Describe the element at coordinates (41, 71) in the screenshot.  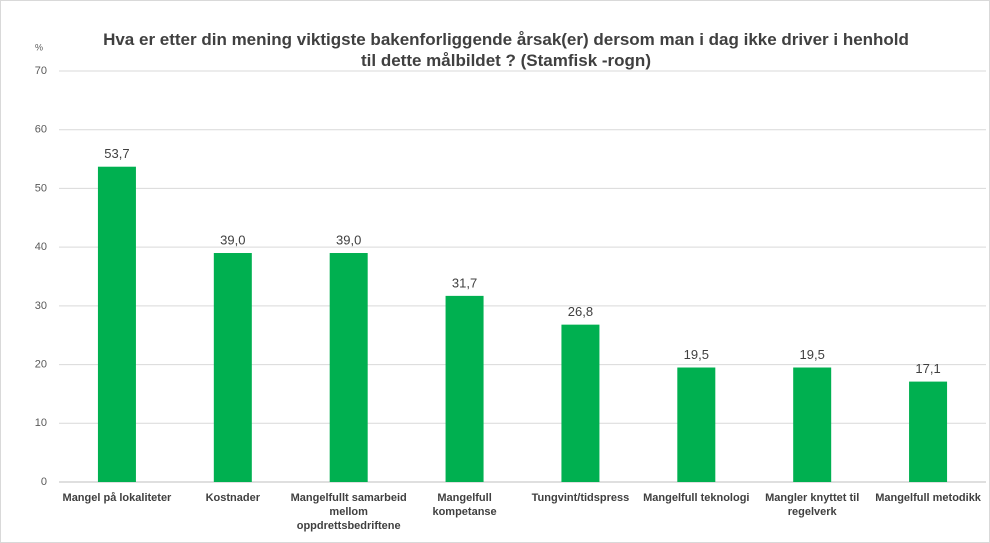
I see `y-tick-label: 70` at that location.